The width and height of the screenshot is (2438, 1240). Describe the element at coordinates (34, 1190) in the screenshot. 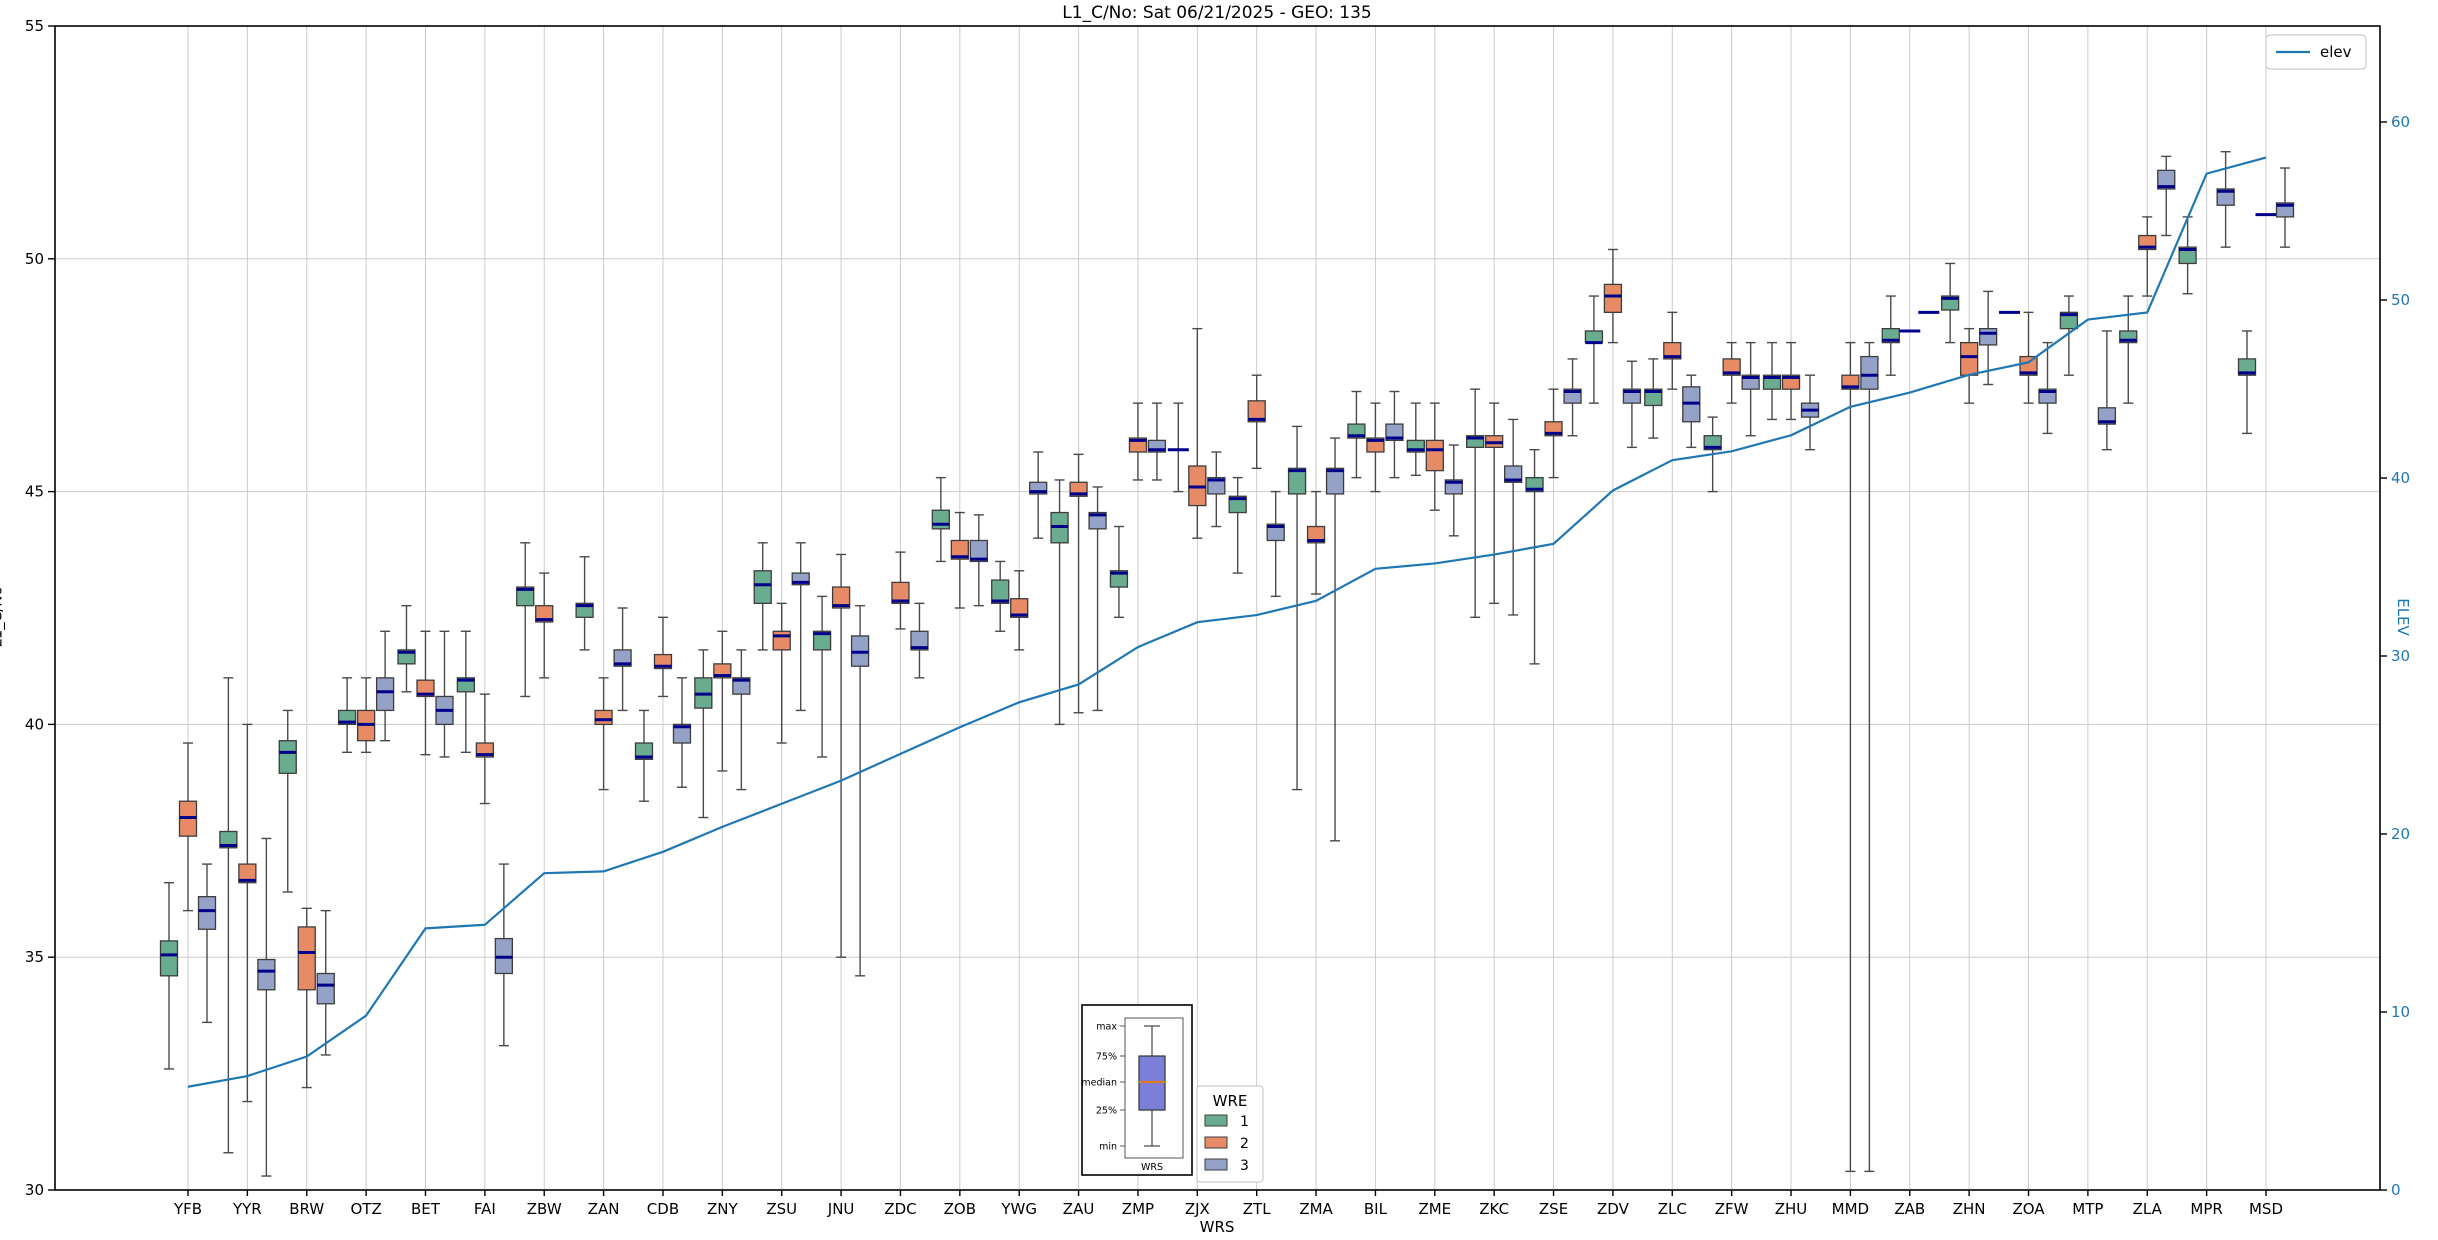

I see `y-left-tick-label: 30` at that location.